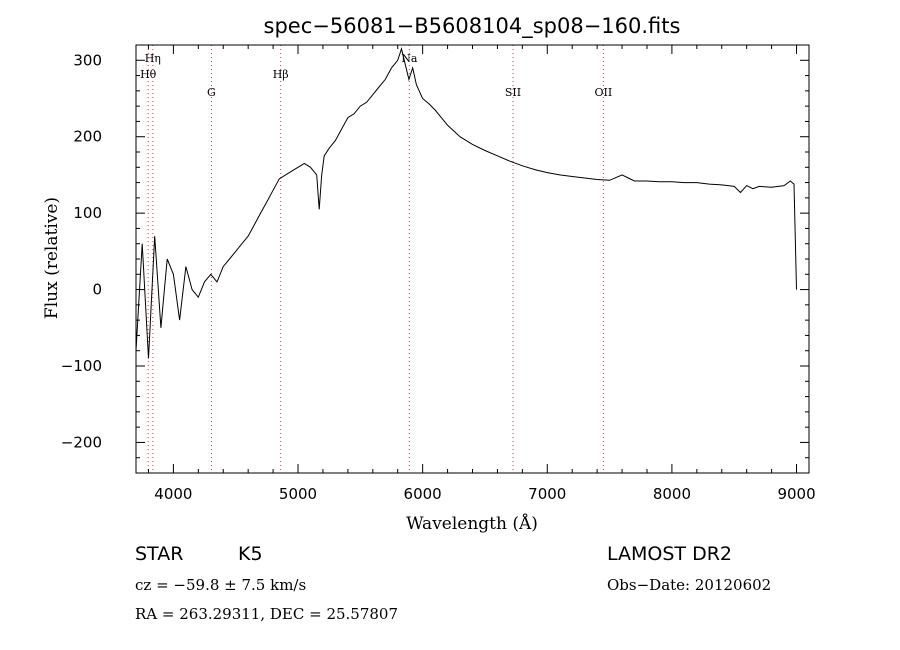 The width and height of the screenshot is (900, 650). Describe the element at coordinates (423, 494) in the screenshot. I see `x-tick-label: 6000` at that location.